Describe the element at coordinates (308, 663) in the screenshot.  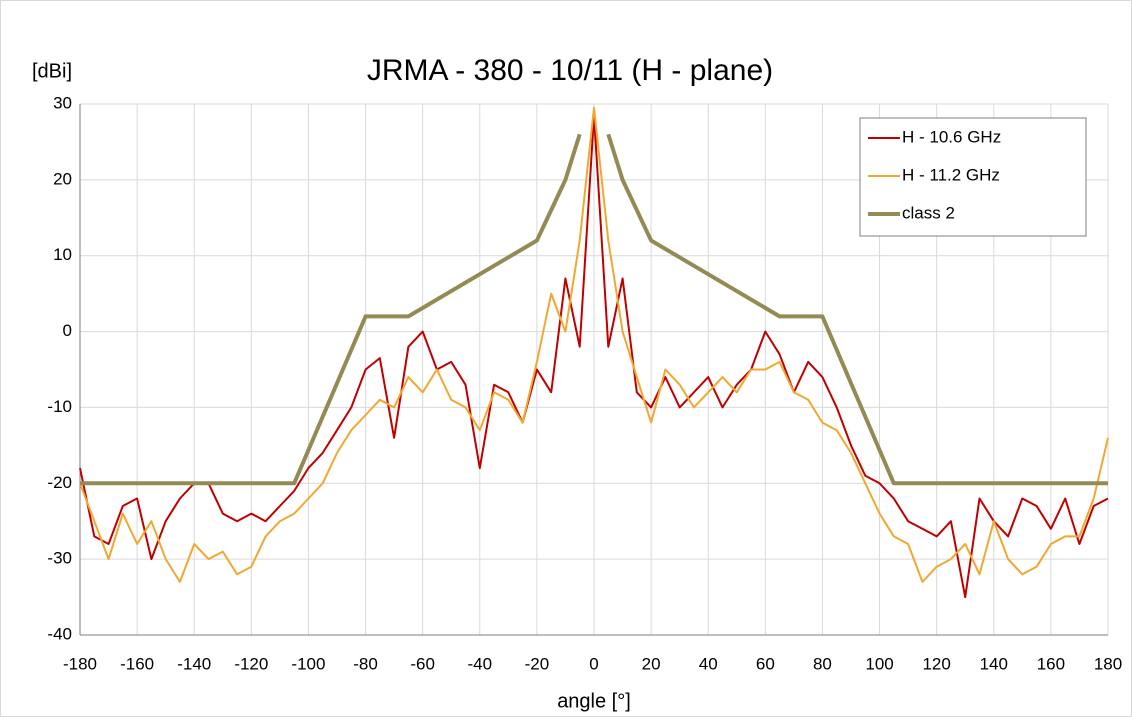
I see `x-tick-label: -100` at that location.